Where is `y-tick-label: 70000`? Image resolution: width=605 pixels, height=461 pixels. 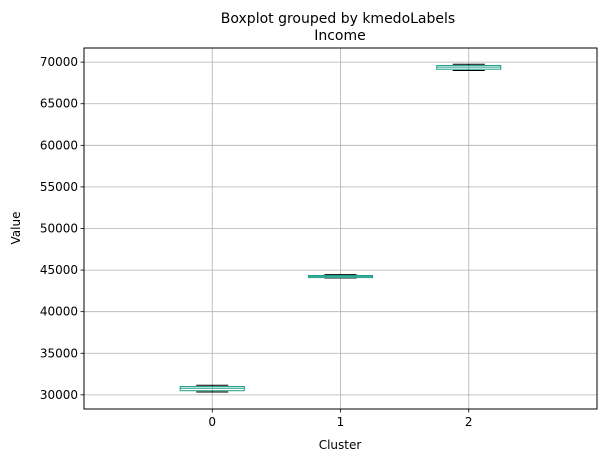 y-tick-label: 70000 is located at coordinates (59, 62).